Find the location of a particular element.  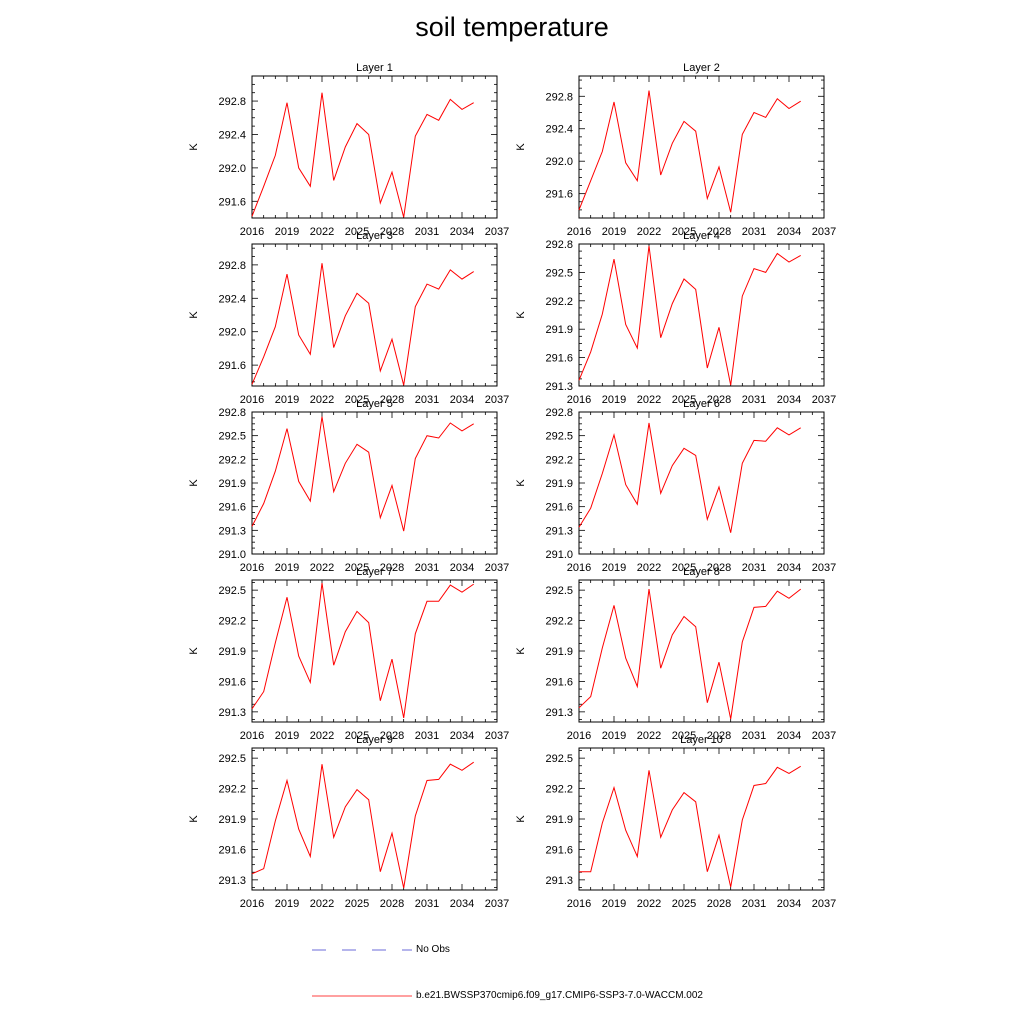

panel-title: Layer 9 is located at coordinates (374, 740).